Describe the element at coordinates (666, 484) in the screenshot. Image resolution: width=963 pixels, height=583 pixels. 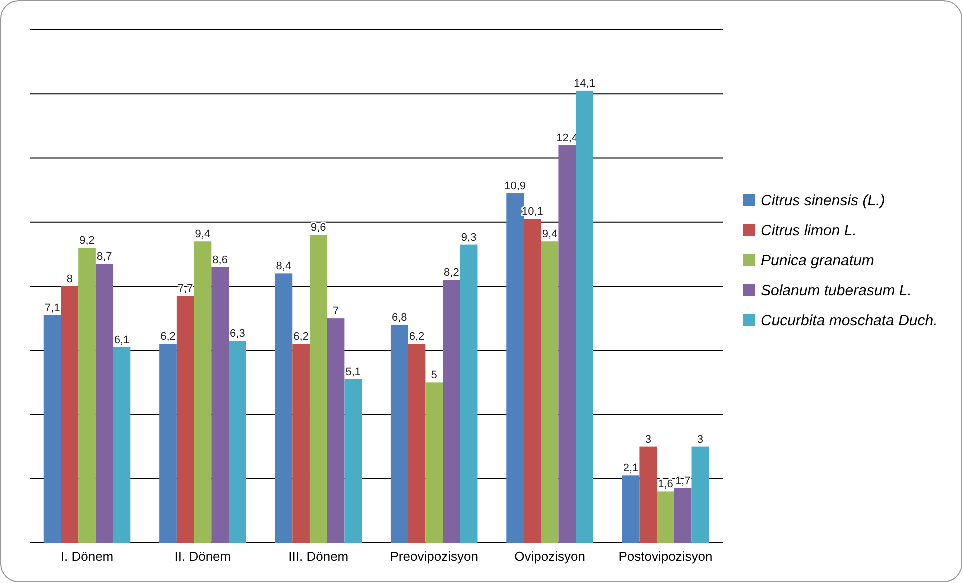
I see `data-label: 1,6` at that location.